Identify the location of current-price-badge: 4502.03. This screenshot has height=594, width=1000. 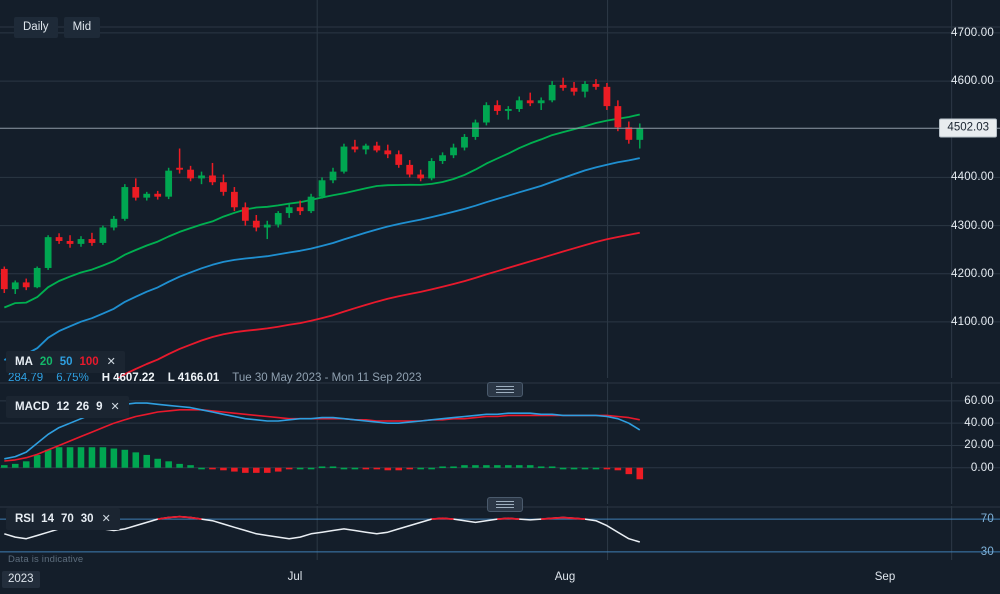
(968, 128).